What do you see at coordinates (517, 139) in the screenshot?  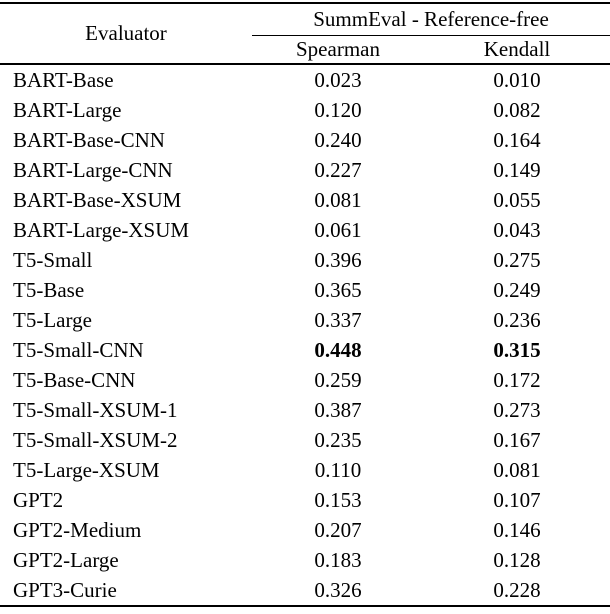 I see `cell-kendall: 0.164` at bounding box center [517, 139].